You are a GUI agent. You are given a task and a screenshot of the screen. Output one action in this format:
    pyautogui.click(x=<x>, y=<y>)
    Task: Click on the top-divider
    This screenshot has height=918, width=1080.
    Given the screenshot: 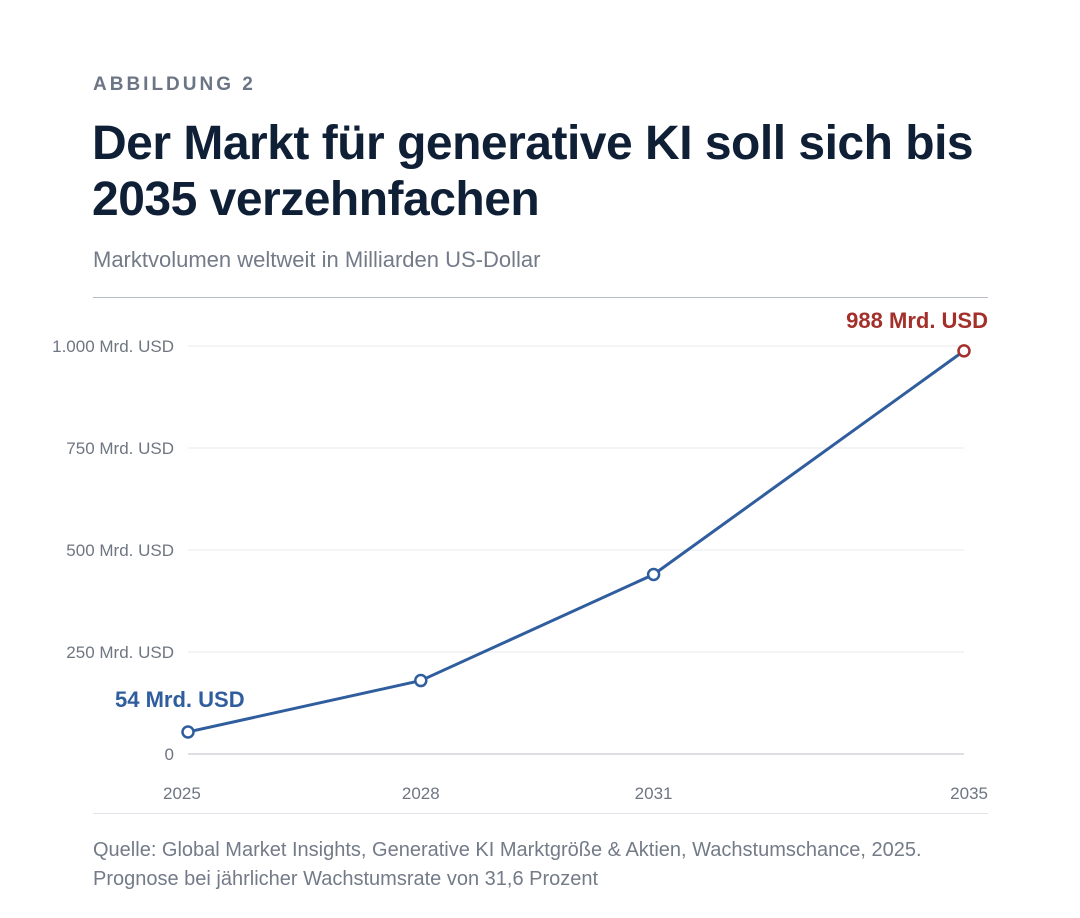 What is the action you would take?
    pyautogui.click(x=540, y=297)
    